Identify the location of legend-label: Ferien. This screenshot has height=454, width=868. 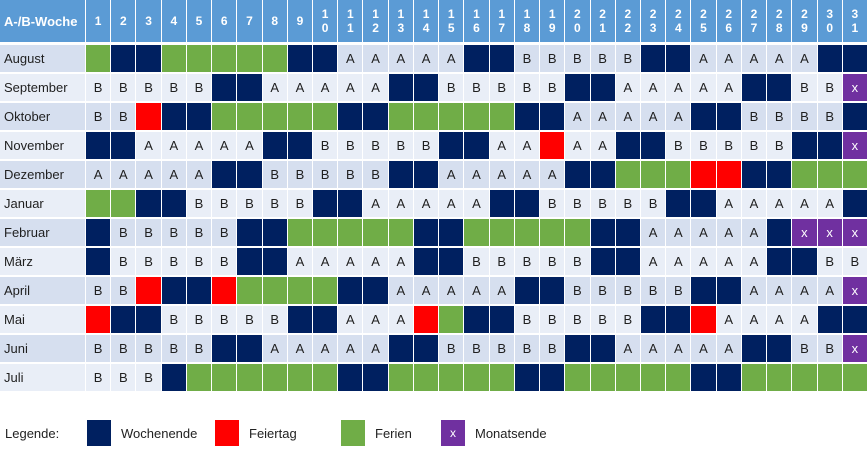
(393, 433).